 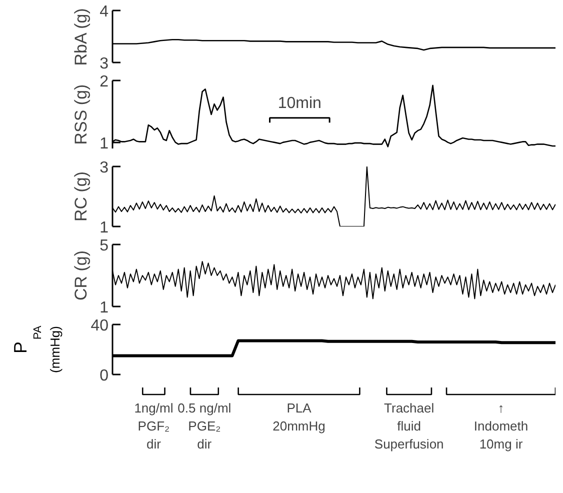 What do you see at coordinates (205, 426) in the screenshot?
I see `text: 0.5 ng/ml PGE₂ dir` at bounding box center [205, 426].